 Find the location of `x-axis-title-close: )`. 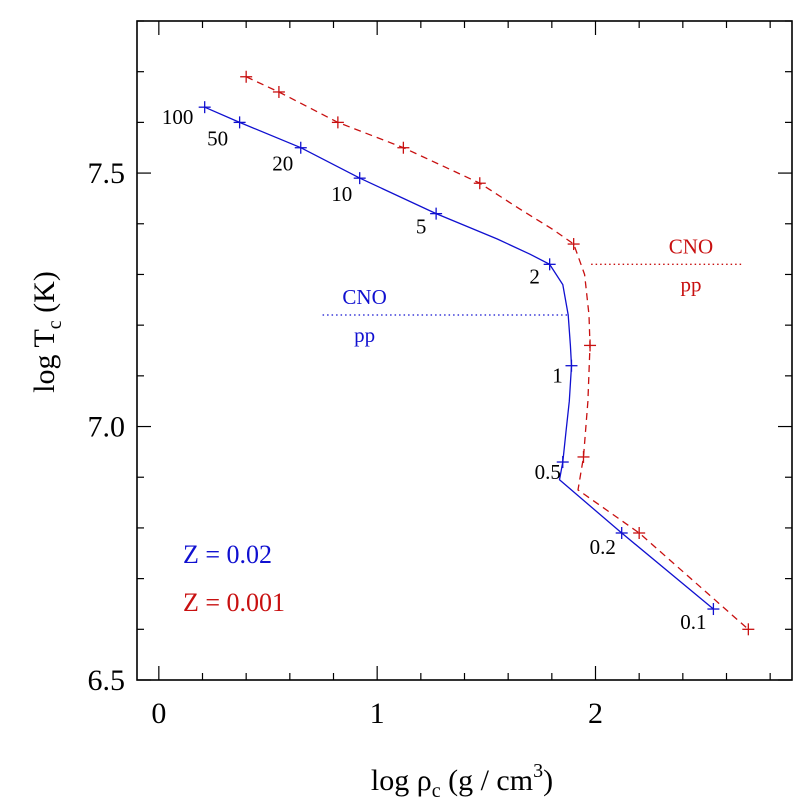

x-axis-title-close: ) is located at coordinates (548, 780).